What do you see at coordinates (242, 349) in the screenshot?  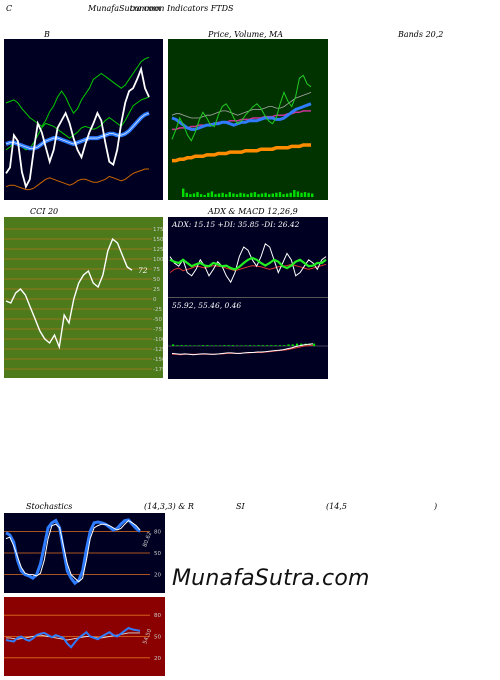 I see `macd-line` at bounding box center [242, 349].